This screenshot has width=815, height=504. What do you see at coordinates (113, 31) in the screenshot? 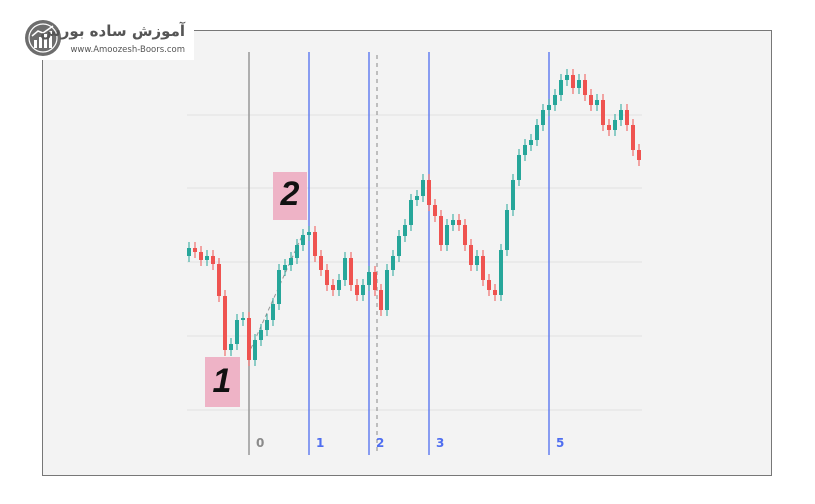
I see `logo-title: آموزش ساده بورس` at bounding box center [113, 31].